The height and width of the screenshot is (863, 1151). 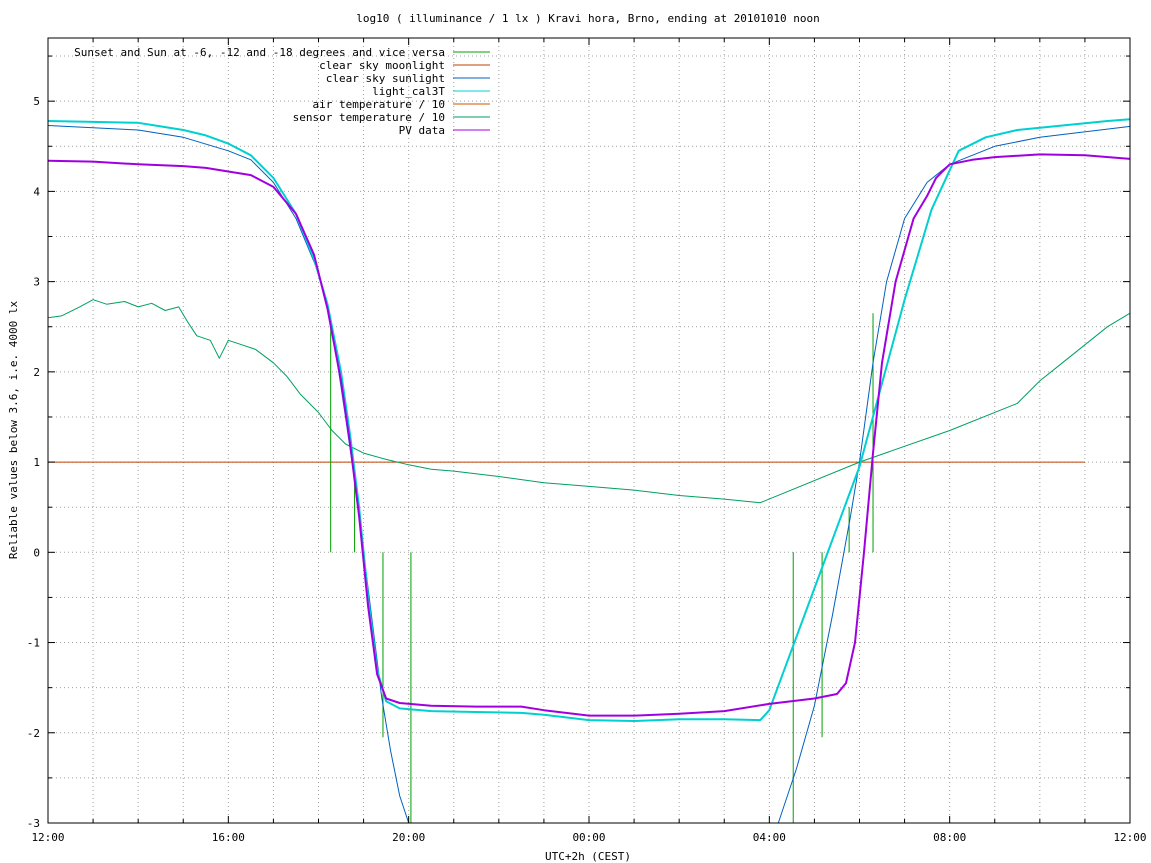 I want to click on x-tick-label: 08:00, so click(x=949, y=837).